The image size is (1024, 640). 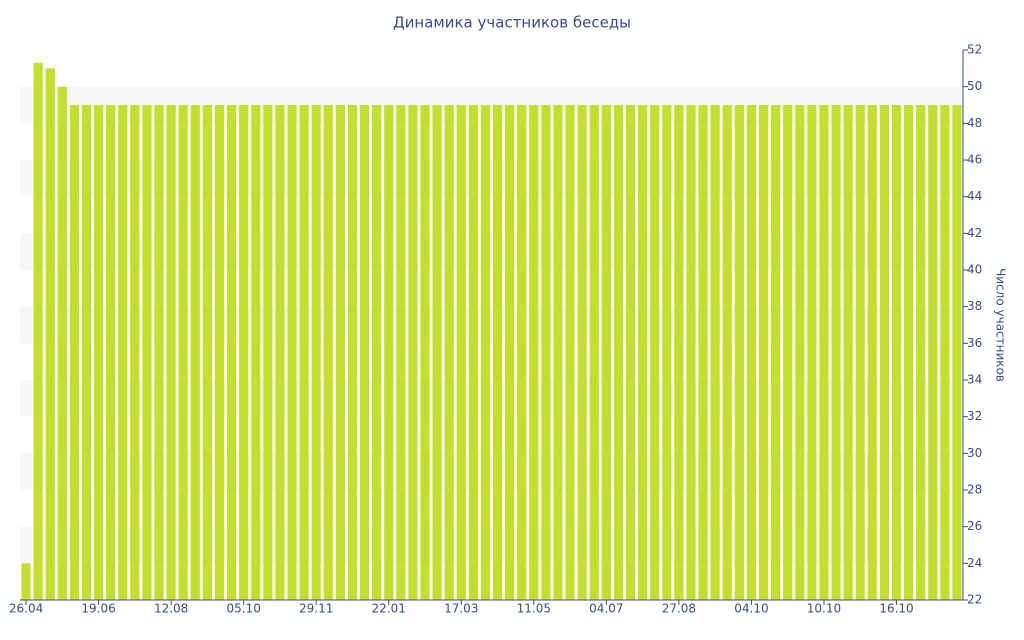 I want to click on y-tick-label: 28, so click(x=974, y=490).